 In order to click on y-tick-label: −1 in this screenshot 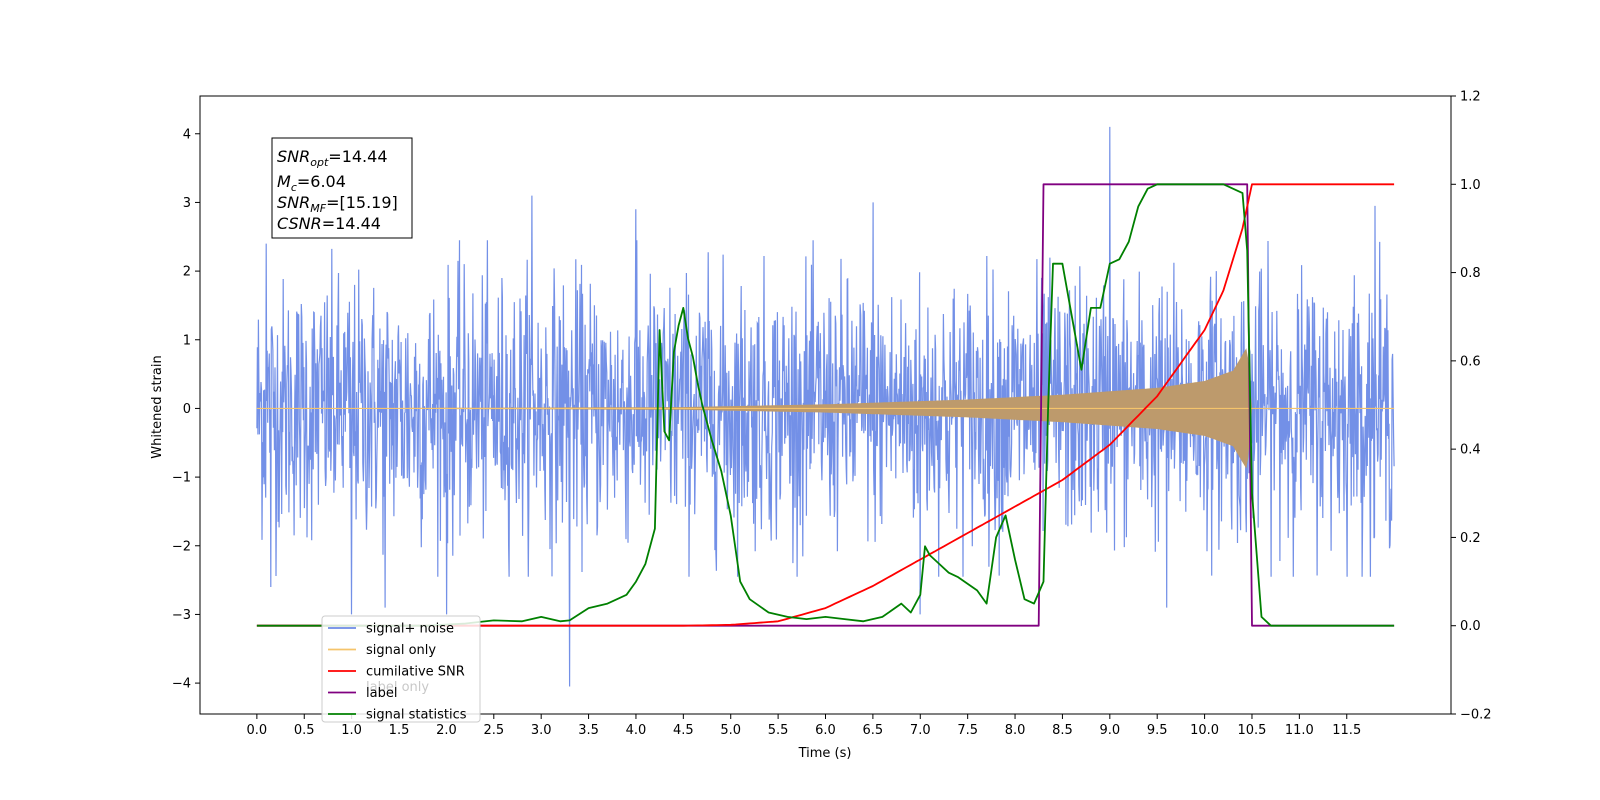, I will do `click(181, 478)`.